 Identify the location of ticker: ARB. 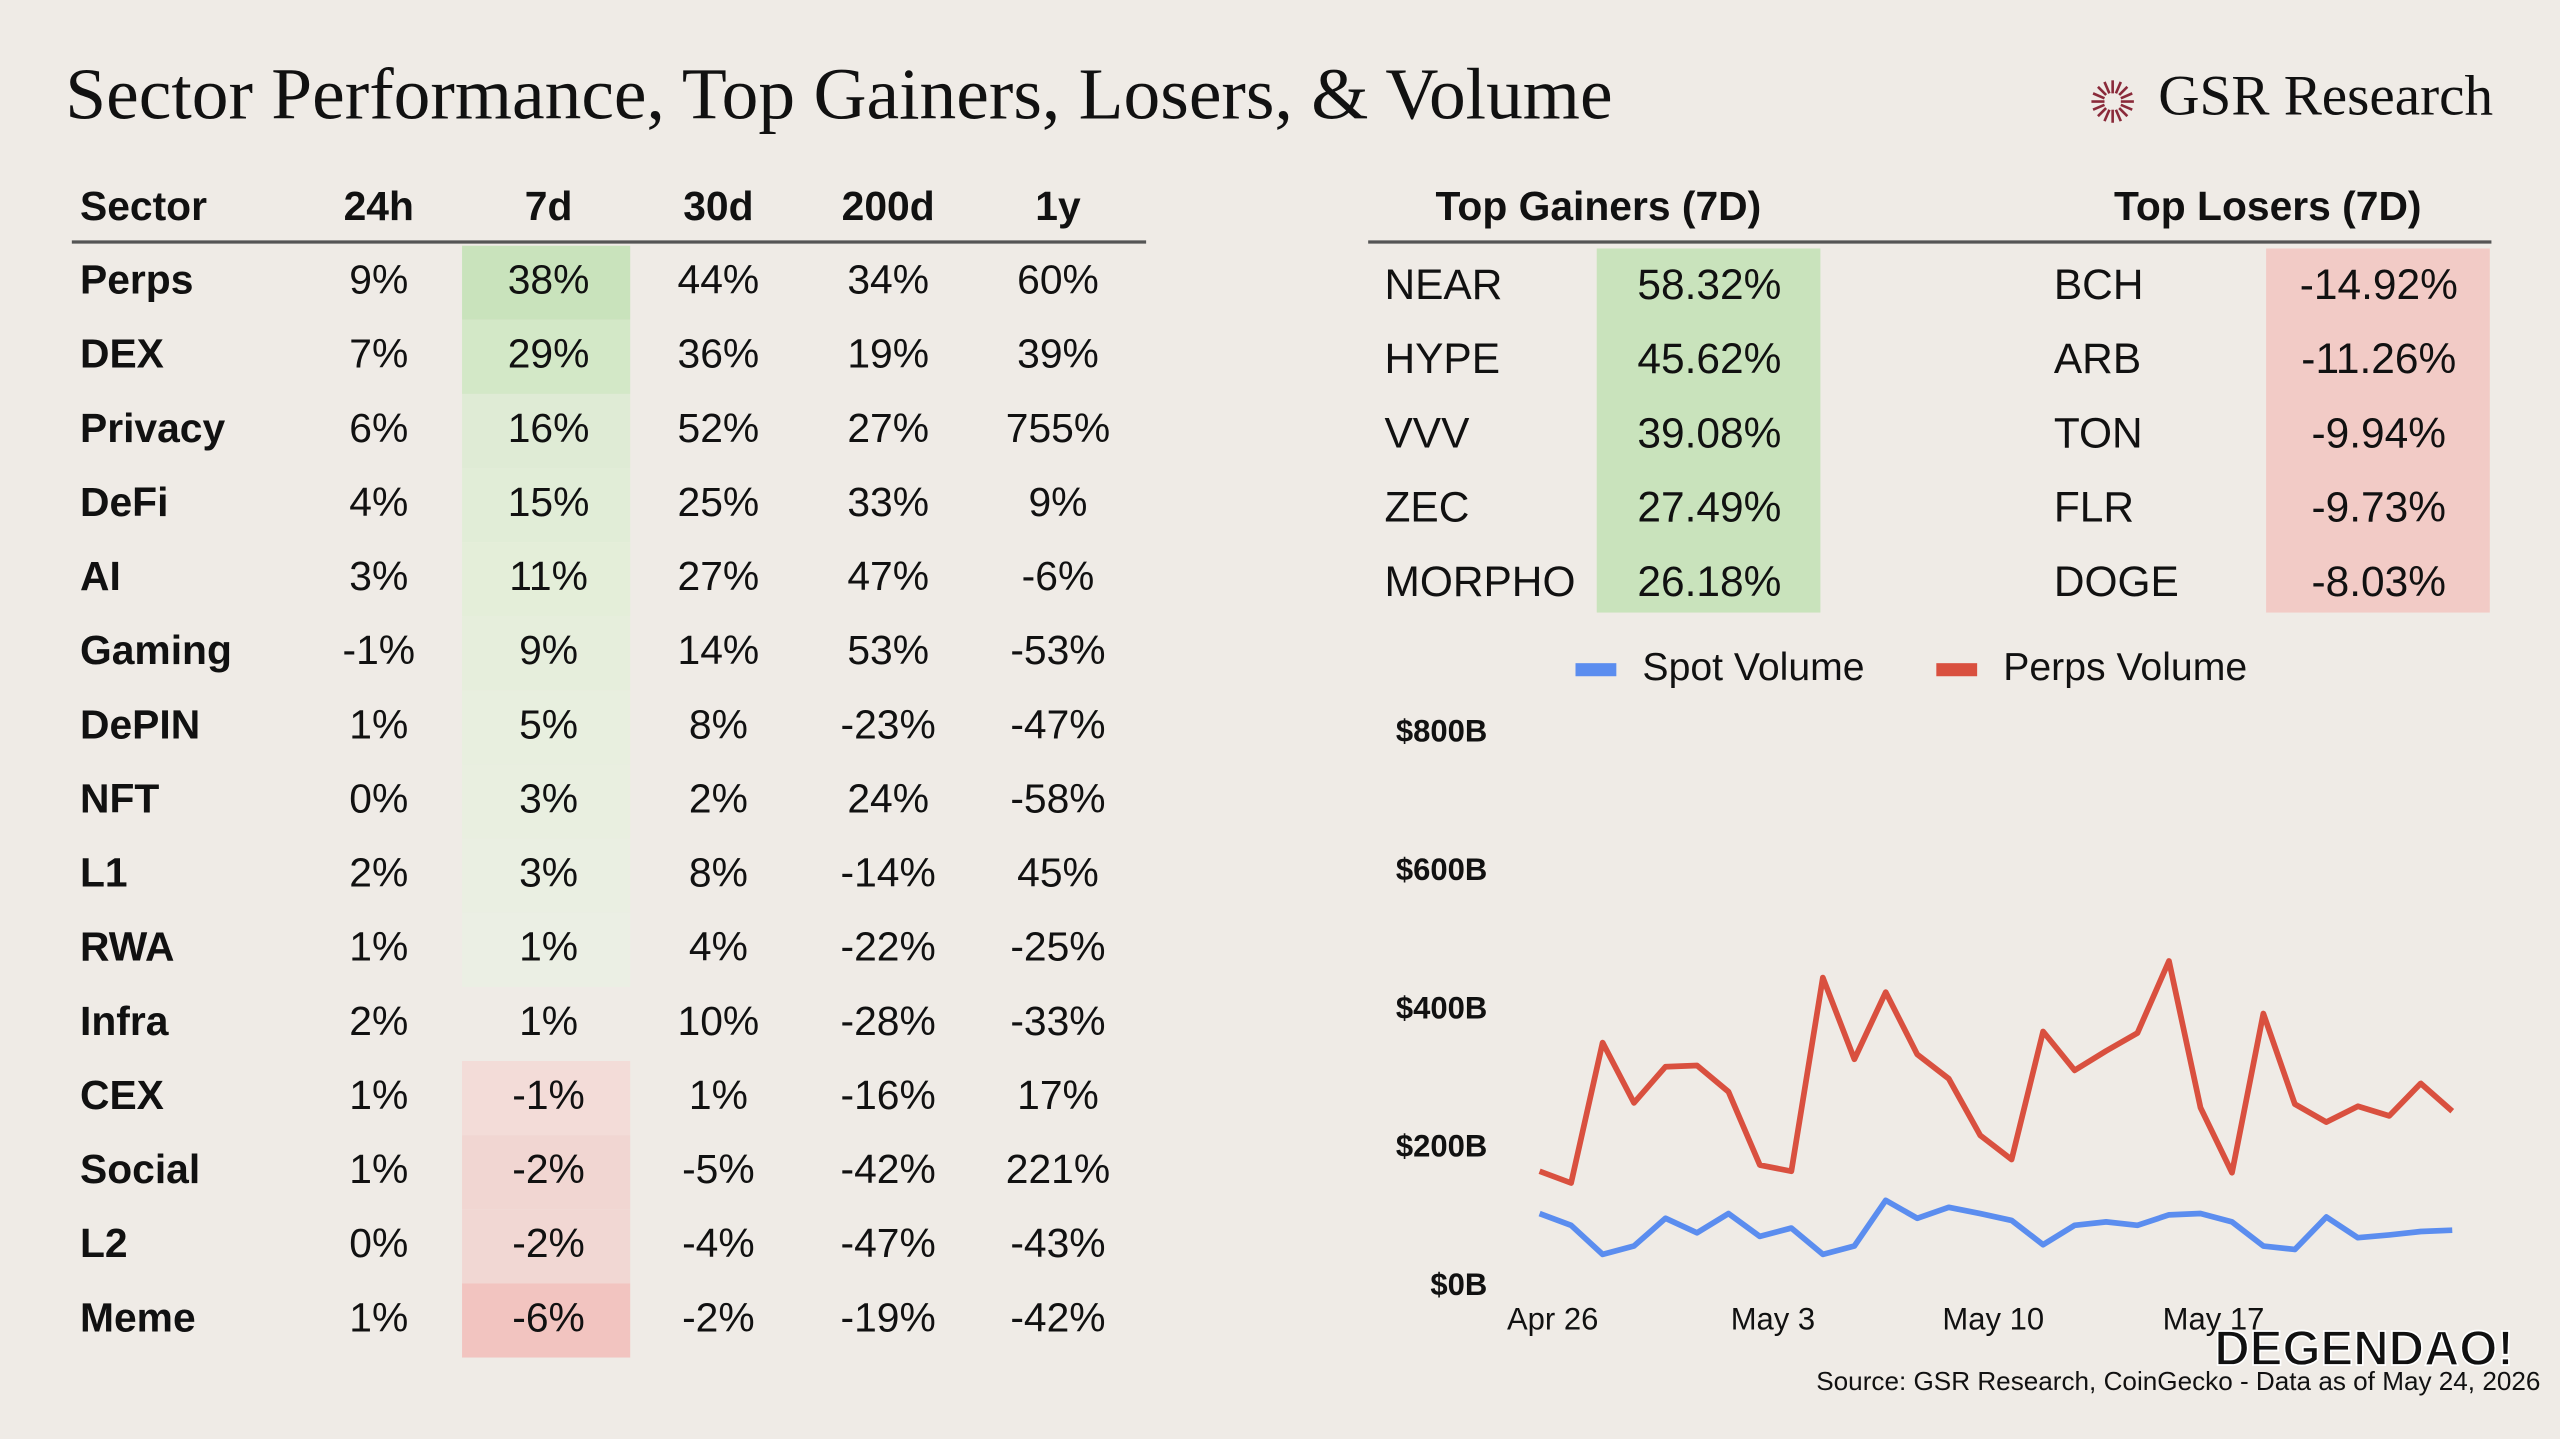
(2097, 358).